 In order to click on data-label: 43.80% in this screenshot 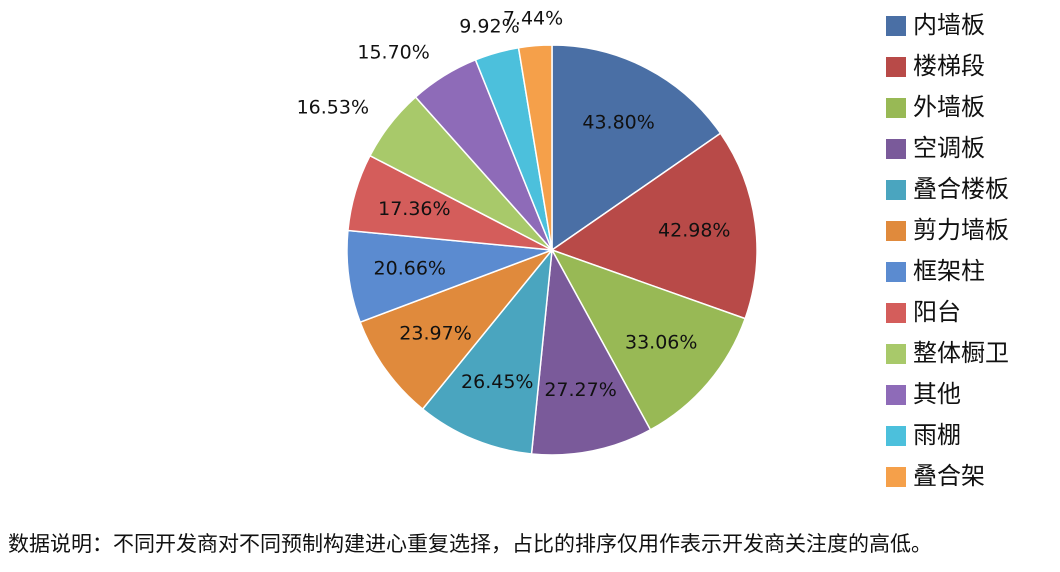, I will do `click(618, 122)`.